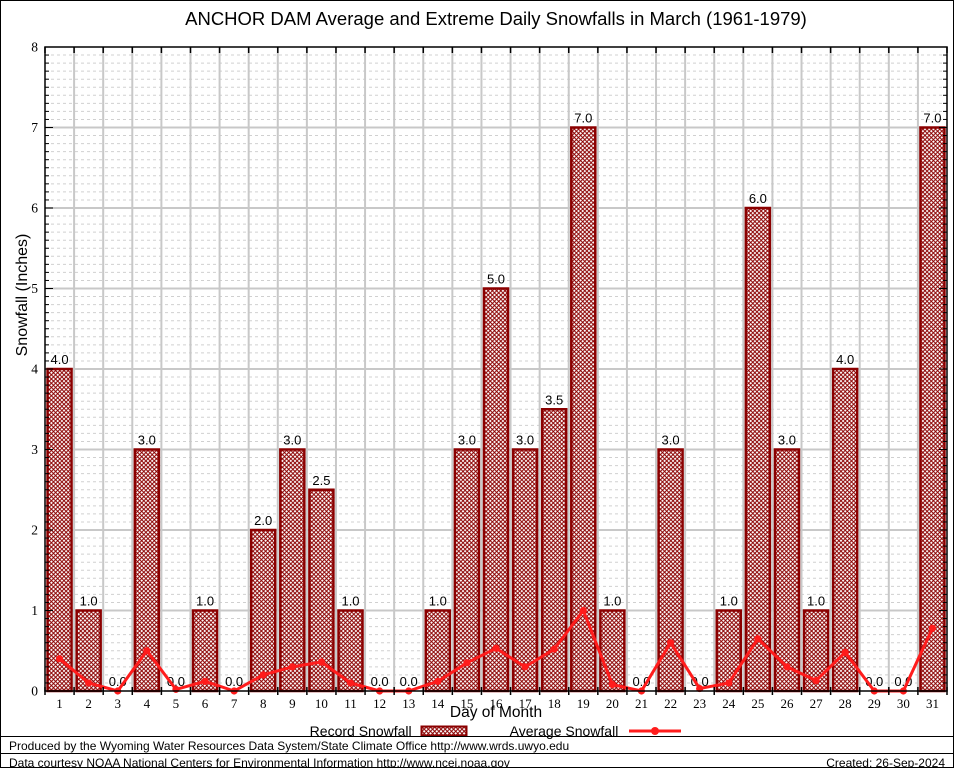 This screenshot has height=768, width=954. Describe the element at coordinates (34, 208) in the screenshot. I see `y-tick-label: 6` at that location.